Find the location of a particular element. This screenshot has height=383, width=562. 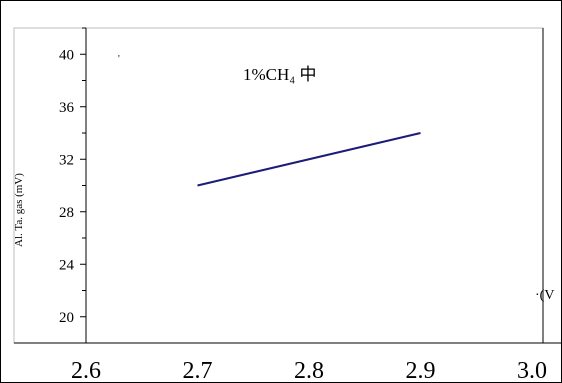

y-tick-label: 20 is located at coordinates (66, 318).